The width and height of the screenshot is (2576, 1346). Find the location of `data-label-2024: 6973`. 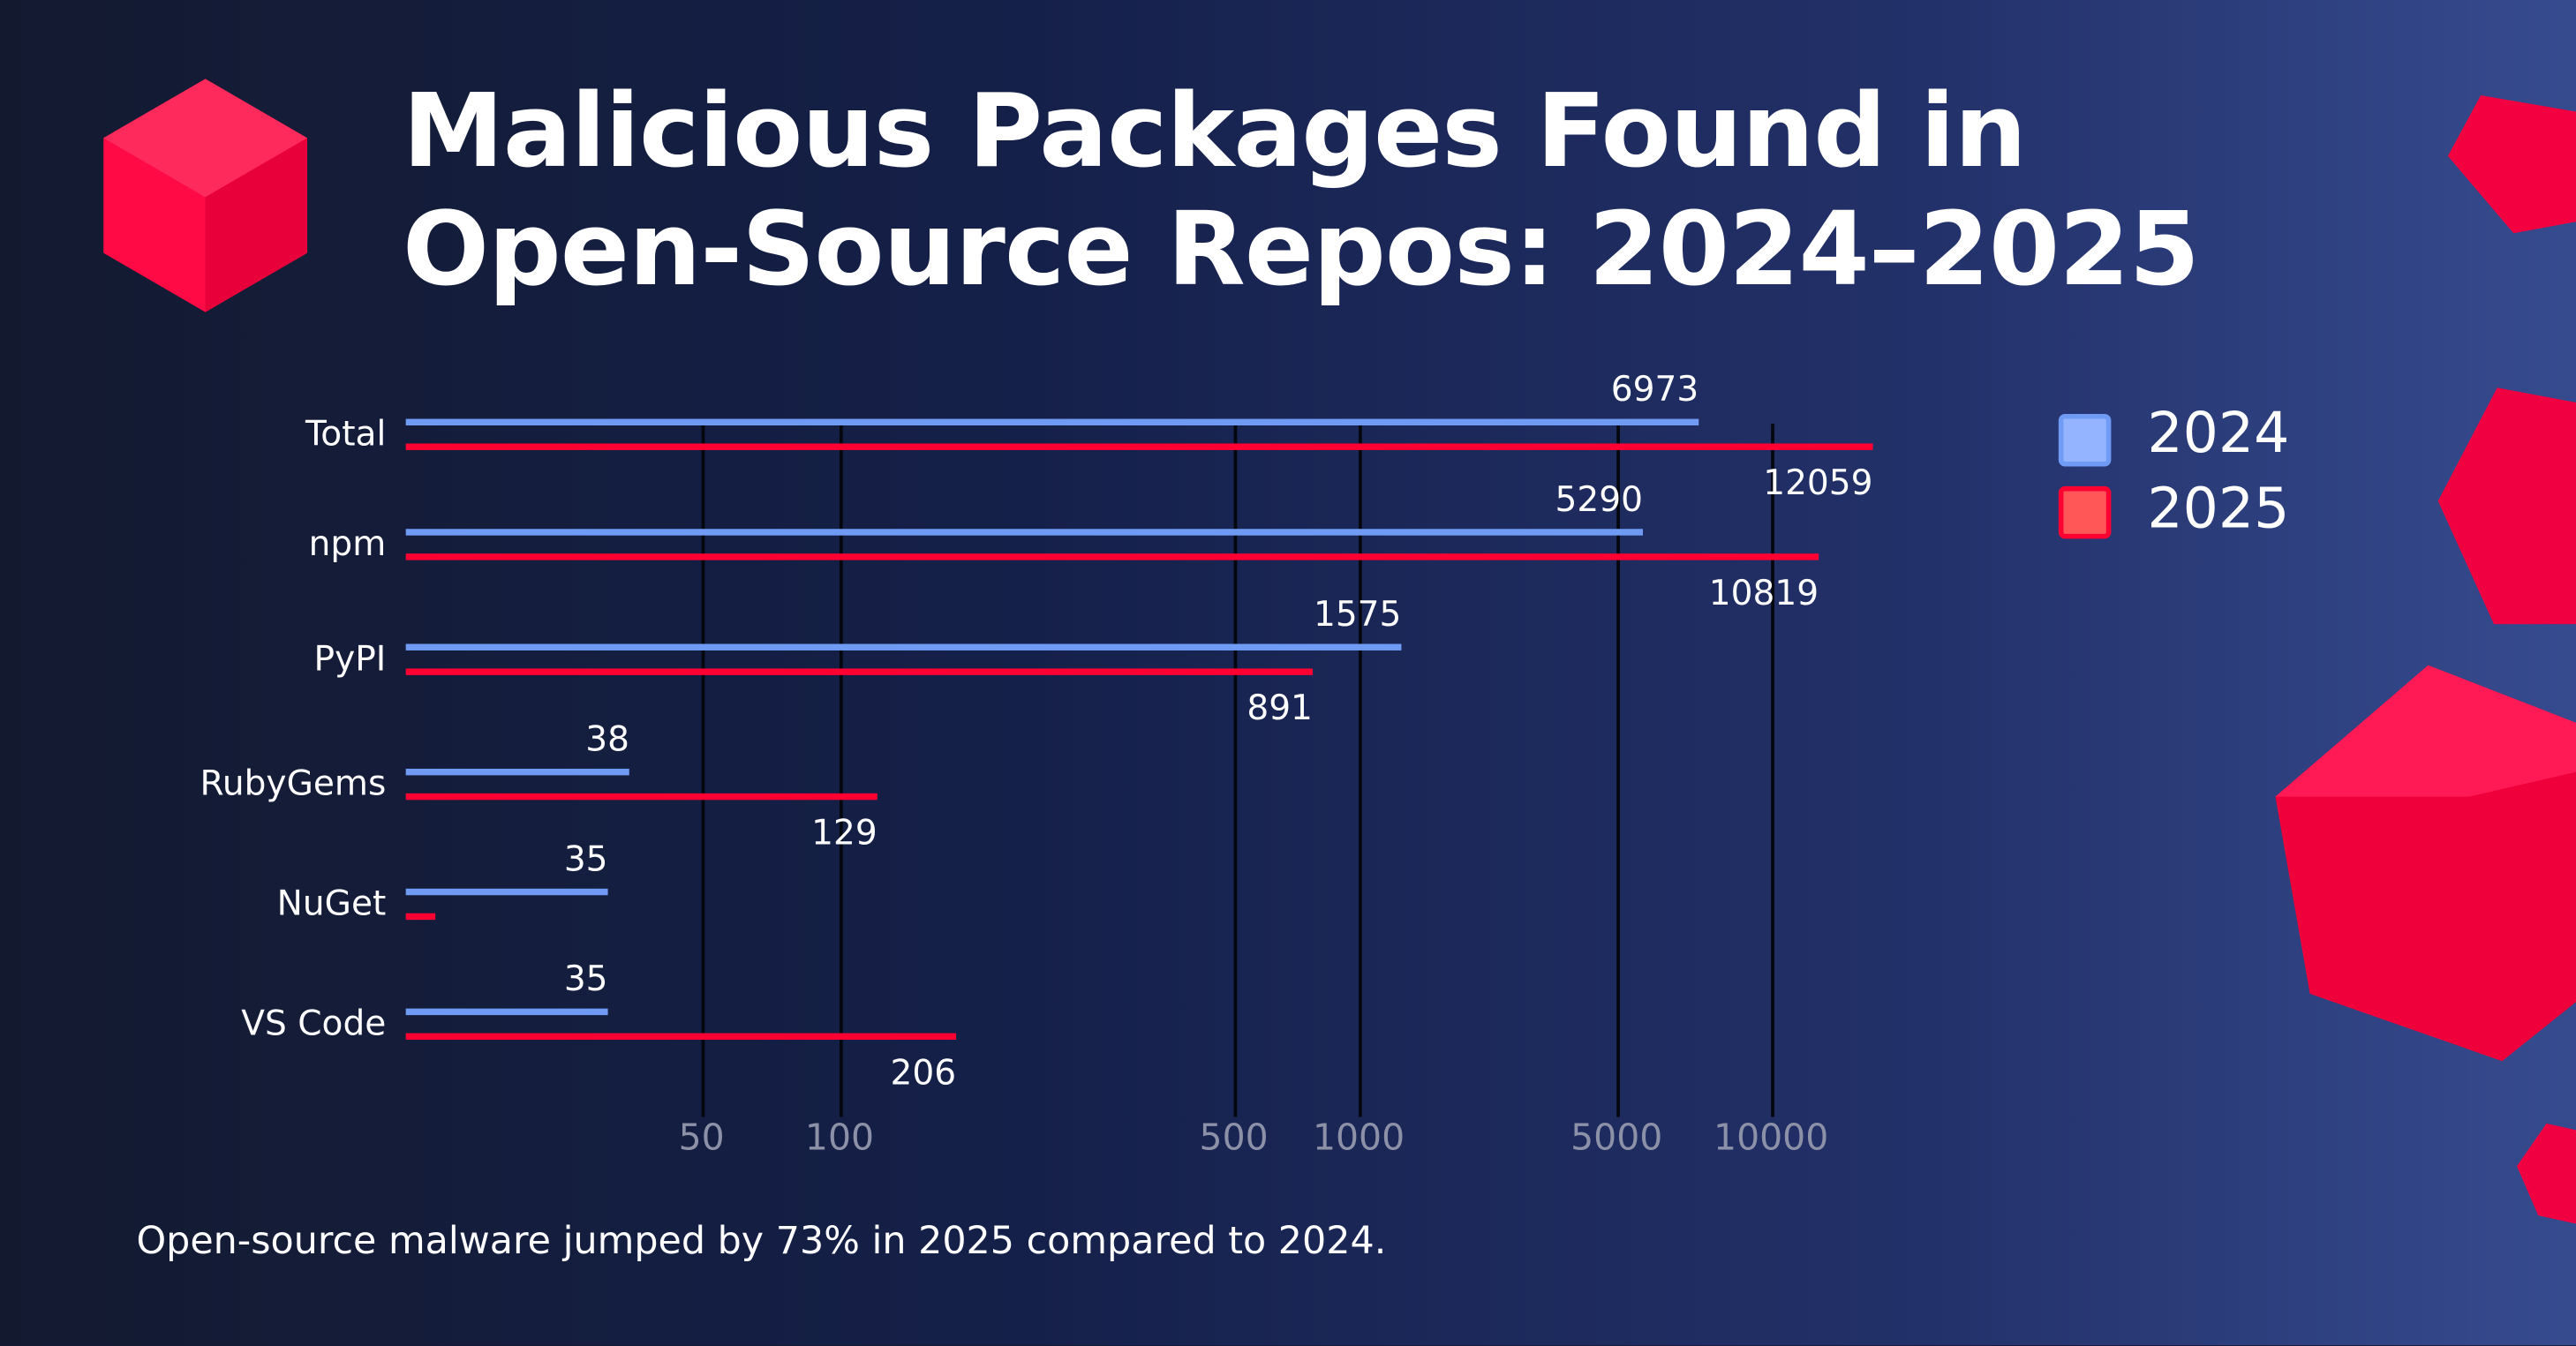

data-label-2024: 6973 is located at coordinates (1655, 389).